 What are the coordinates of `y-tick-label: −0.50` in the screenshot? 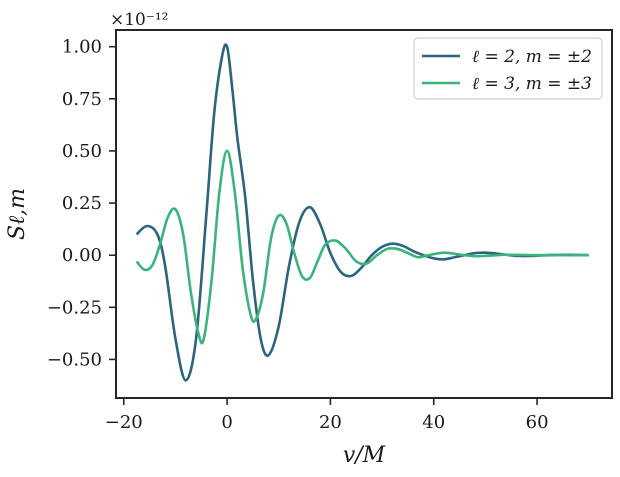 It's located at (74, 359).